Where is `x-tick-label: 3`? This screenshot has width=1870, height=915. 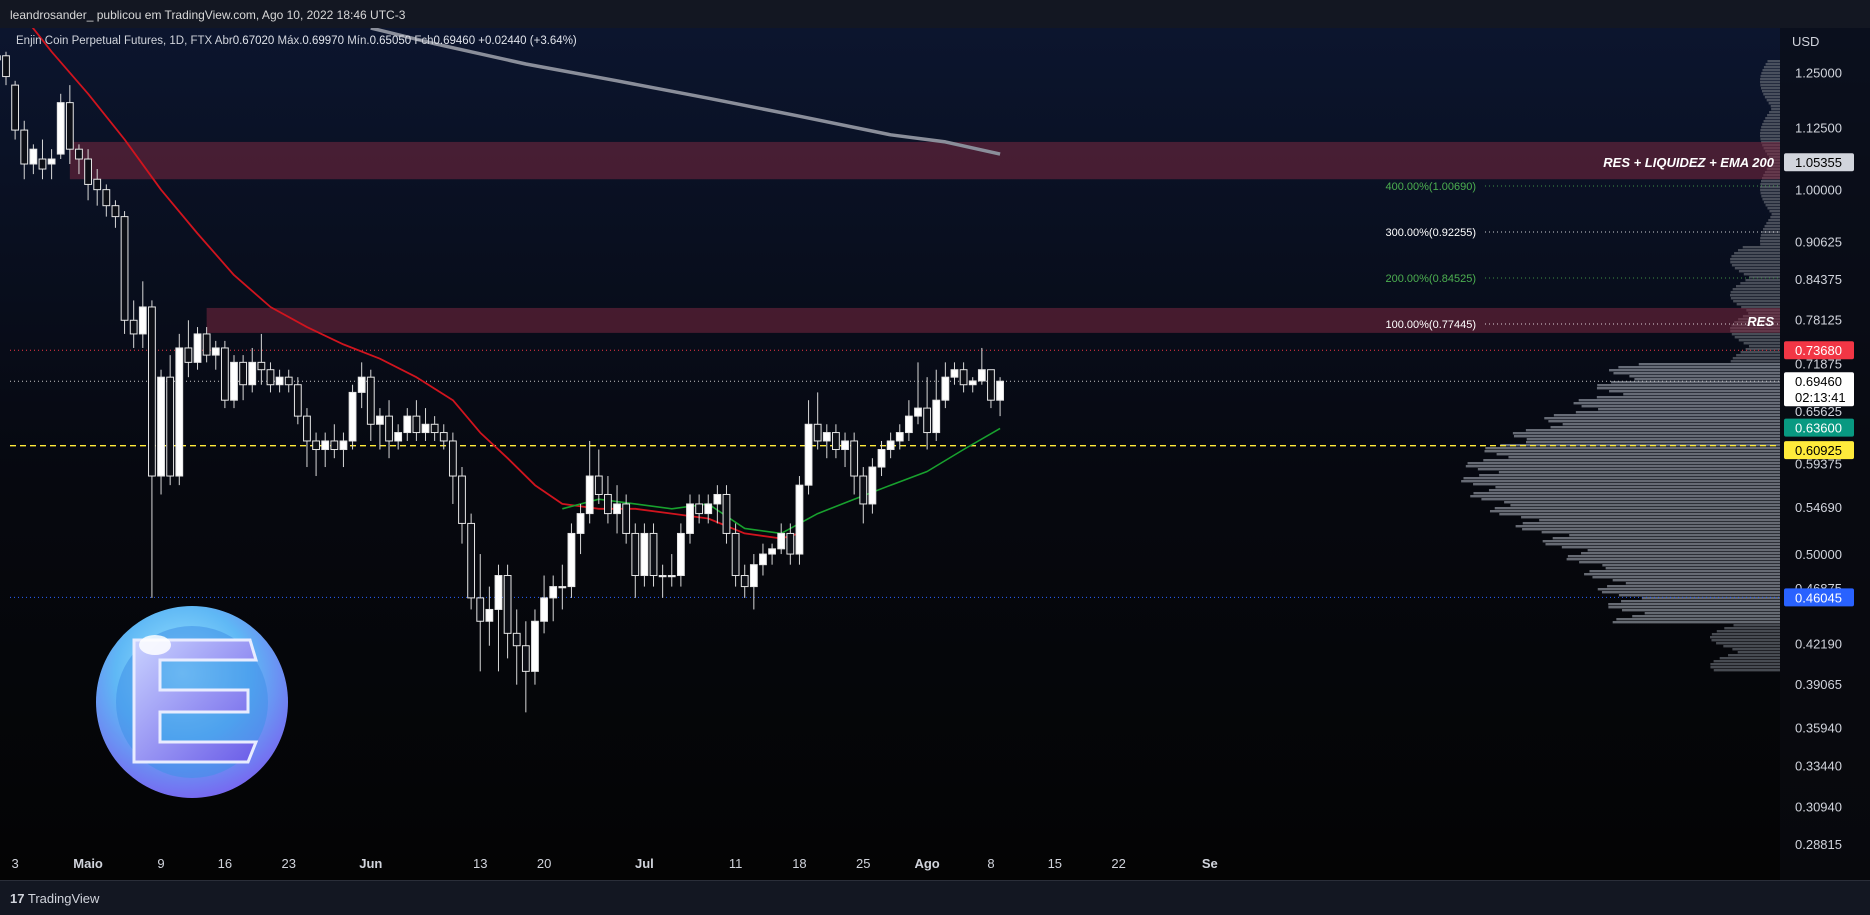
x-tick-label: 3 is located at coordinates (15, 863).